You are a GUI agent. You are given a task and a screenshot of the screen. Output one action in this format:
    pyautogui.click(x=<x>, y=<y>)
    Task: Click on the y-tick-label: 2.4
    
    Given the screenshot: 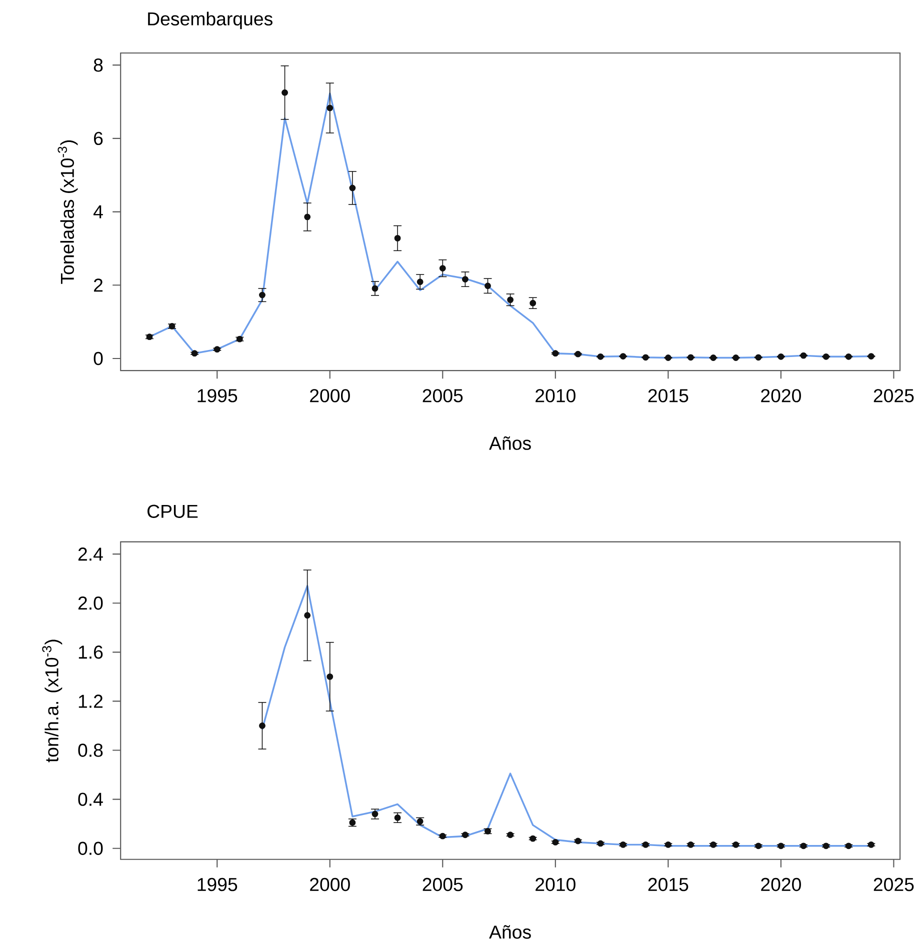 What is the action you would take?
    pyautogui.click(x=90, y=554)
    